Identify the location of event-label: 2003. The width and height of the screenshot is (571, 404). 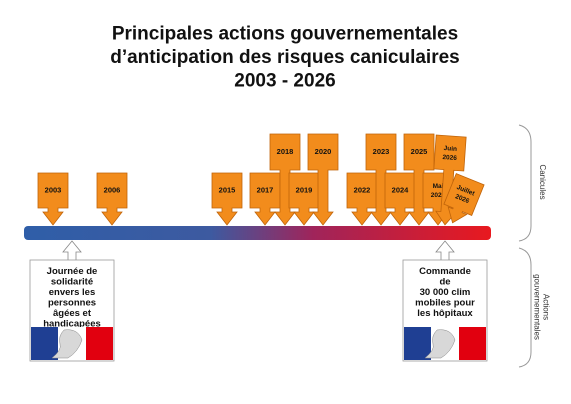
(53, 189).